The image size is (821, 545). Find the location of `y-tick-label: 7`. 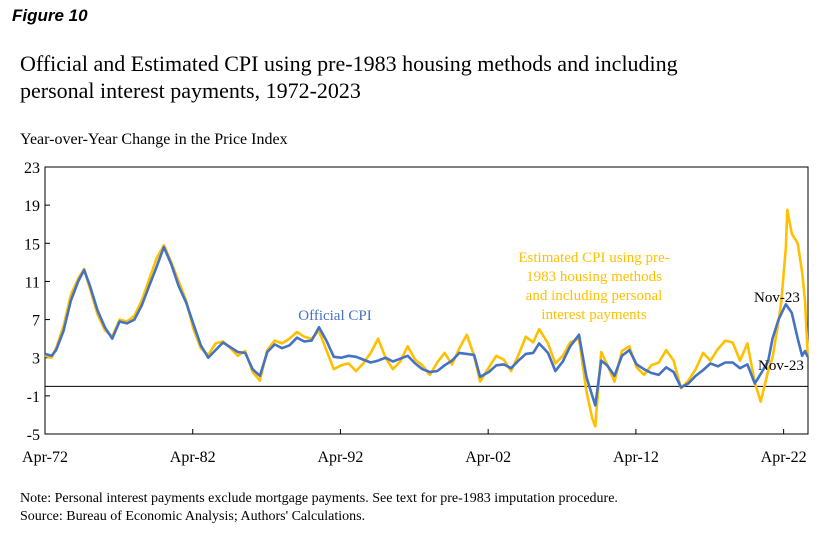

y-tick-label: 7 is located at coordinates (36, 321).